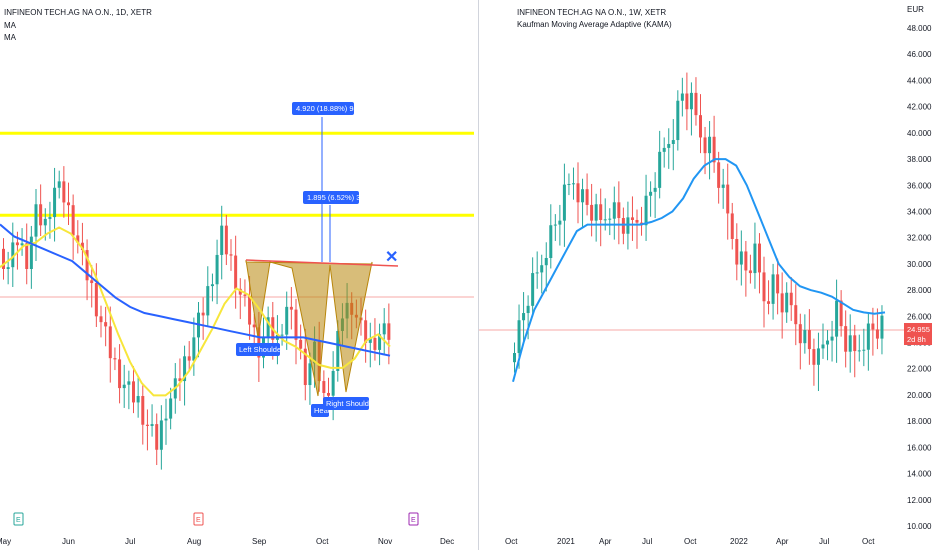  What do you see at coordinates (919, 28) in the screenshot?
I see `price-tick-label: 48.000` at bounding box center [919, 28].